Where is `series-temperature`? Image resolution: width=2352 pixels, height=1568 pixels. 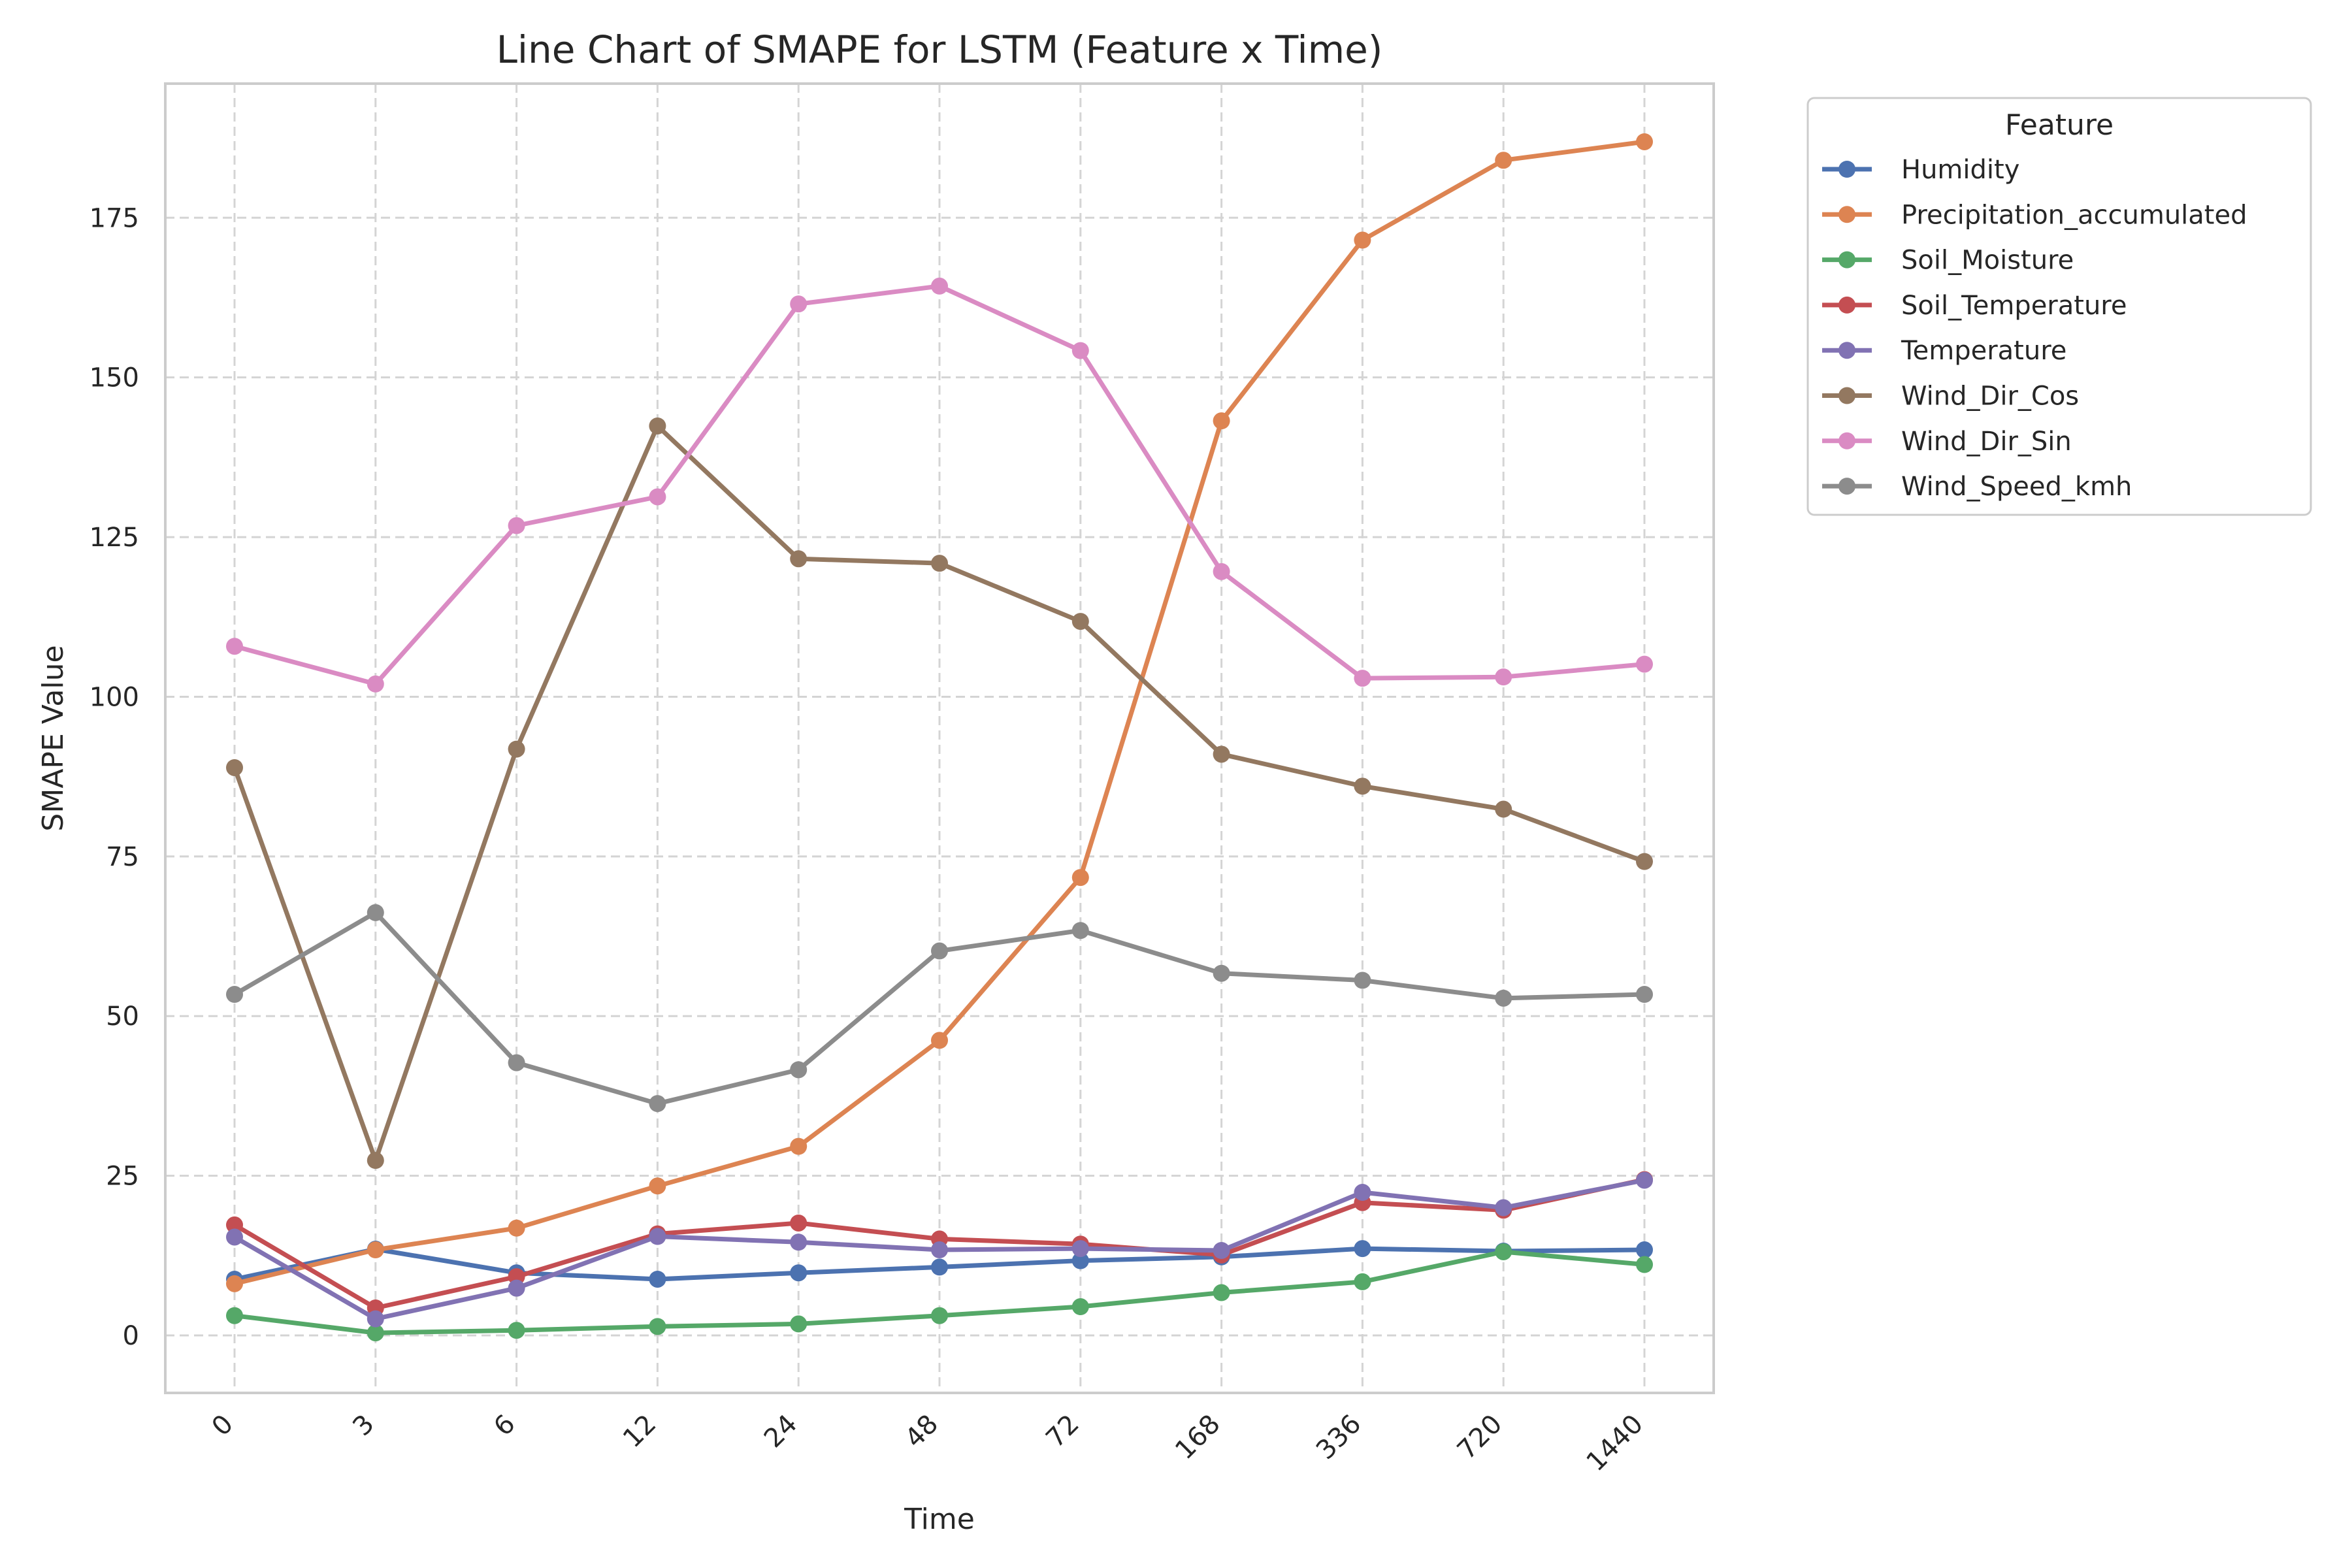 series-temperature is located at coordinates (939, 1249).